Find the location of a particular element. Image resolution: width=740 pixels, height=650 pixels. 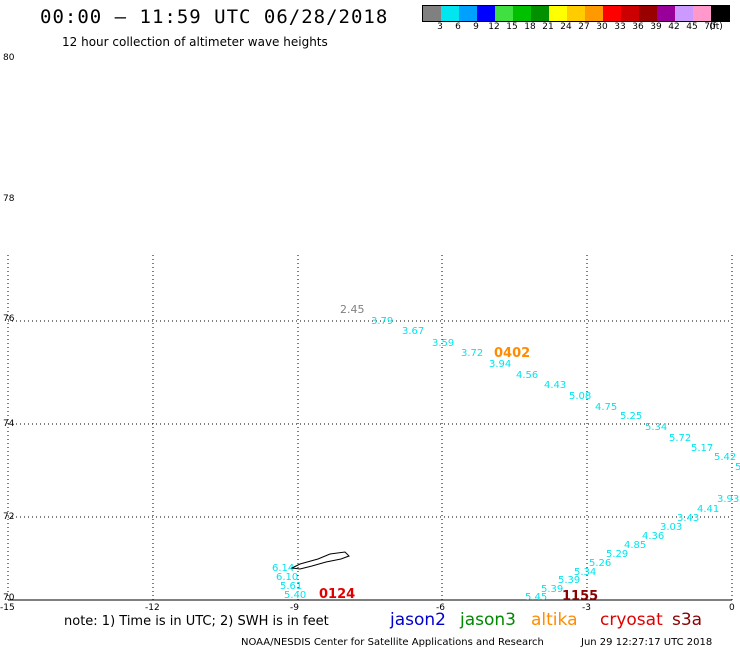

color-scale-label: 15 is located at coordinates (512, 27).